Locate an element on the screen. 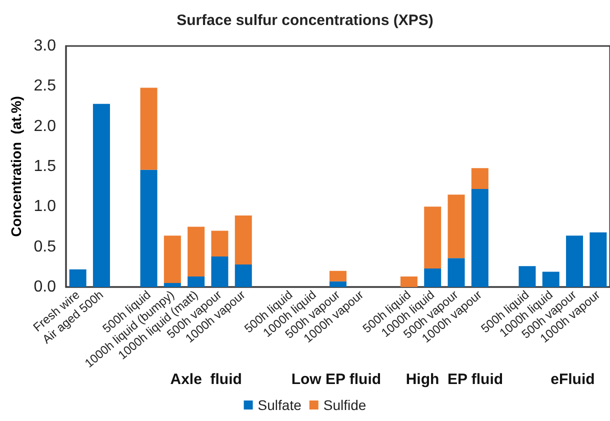 The image size is (610, 421). y-tick-label: 1.5 is located at coordinates (45, 166).